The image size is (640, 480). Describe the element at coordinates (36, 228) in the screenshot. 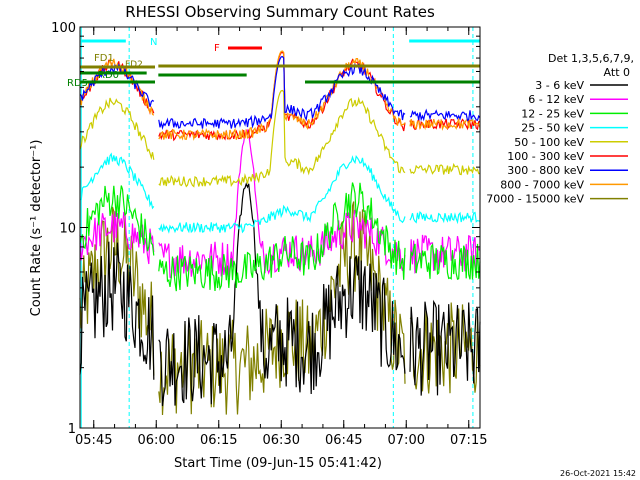

I see `y-axis-label: Count Rate (s⁻¹ detector⁻¹)` at that location.